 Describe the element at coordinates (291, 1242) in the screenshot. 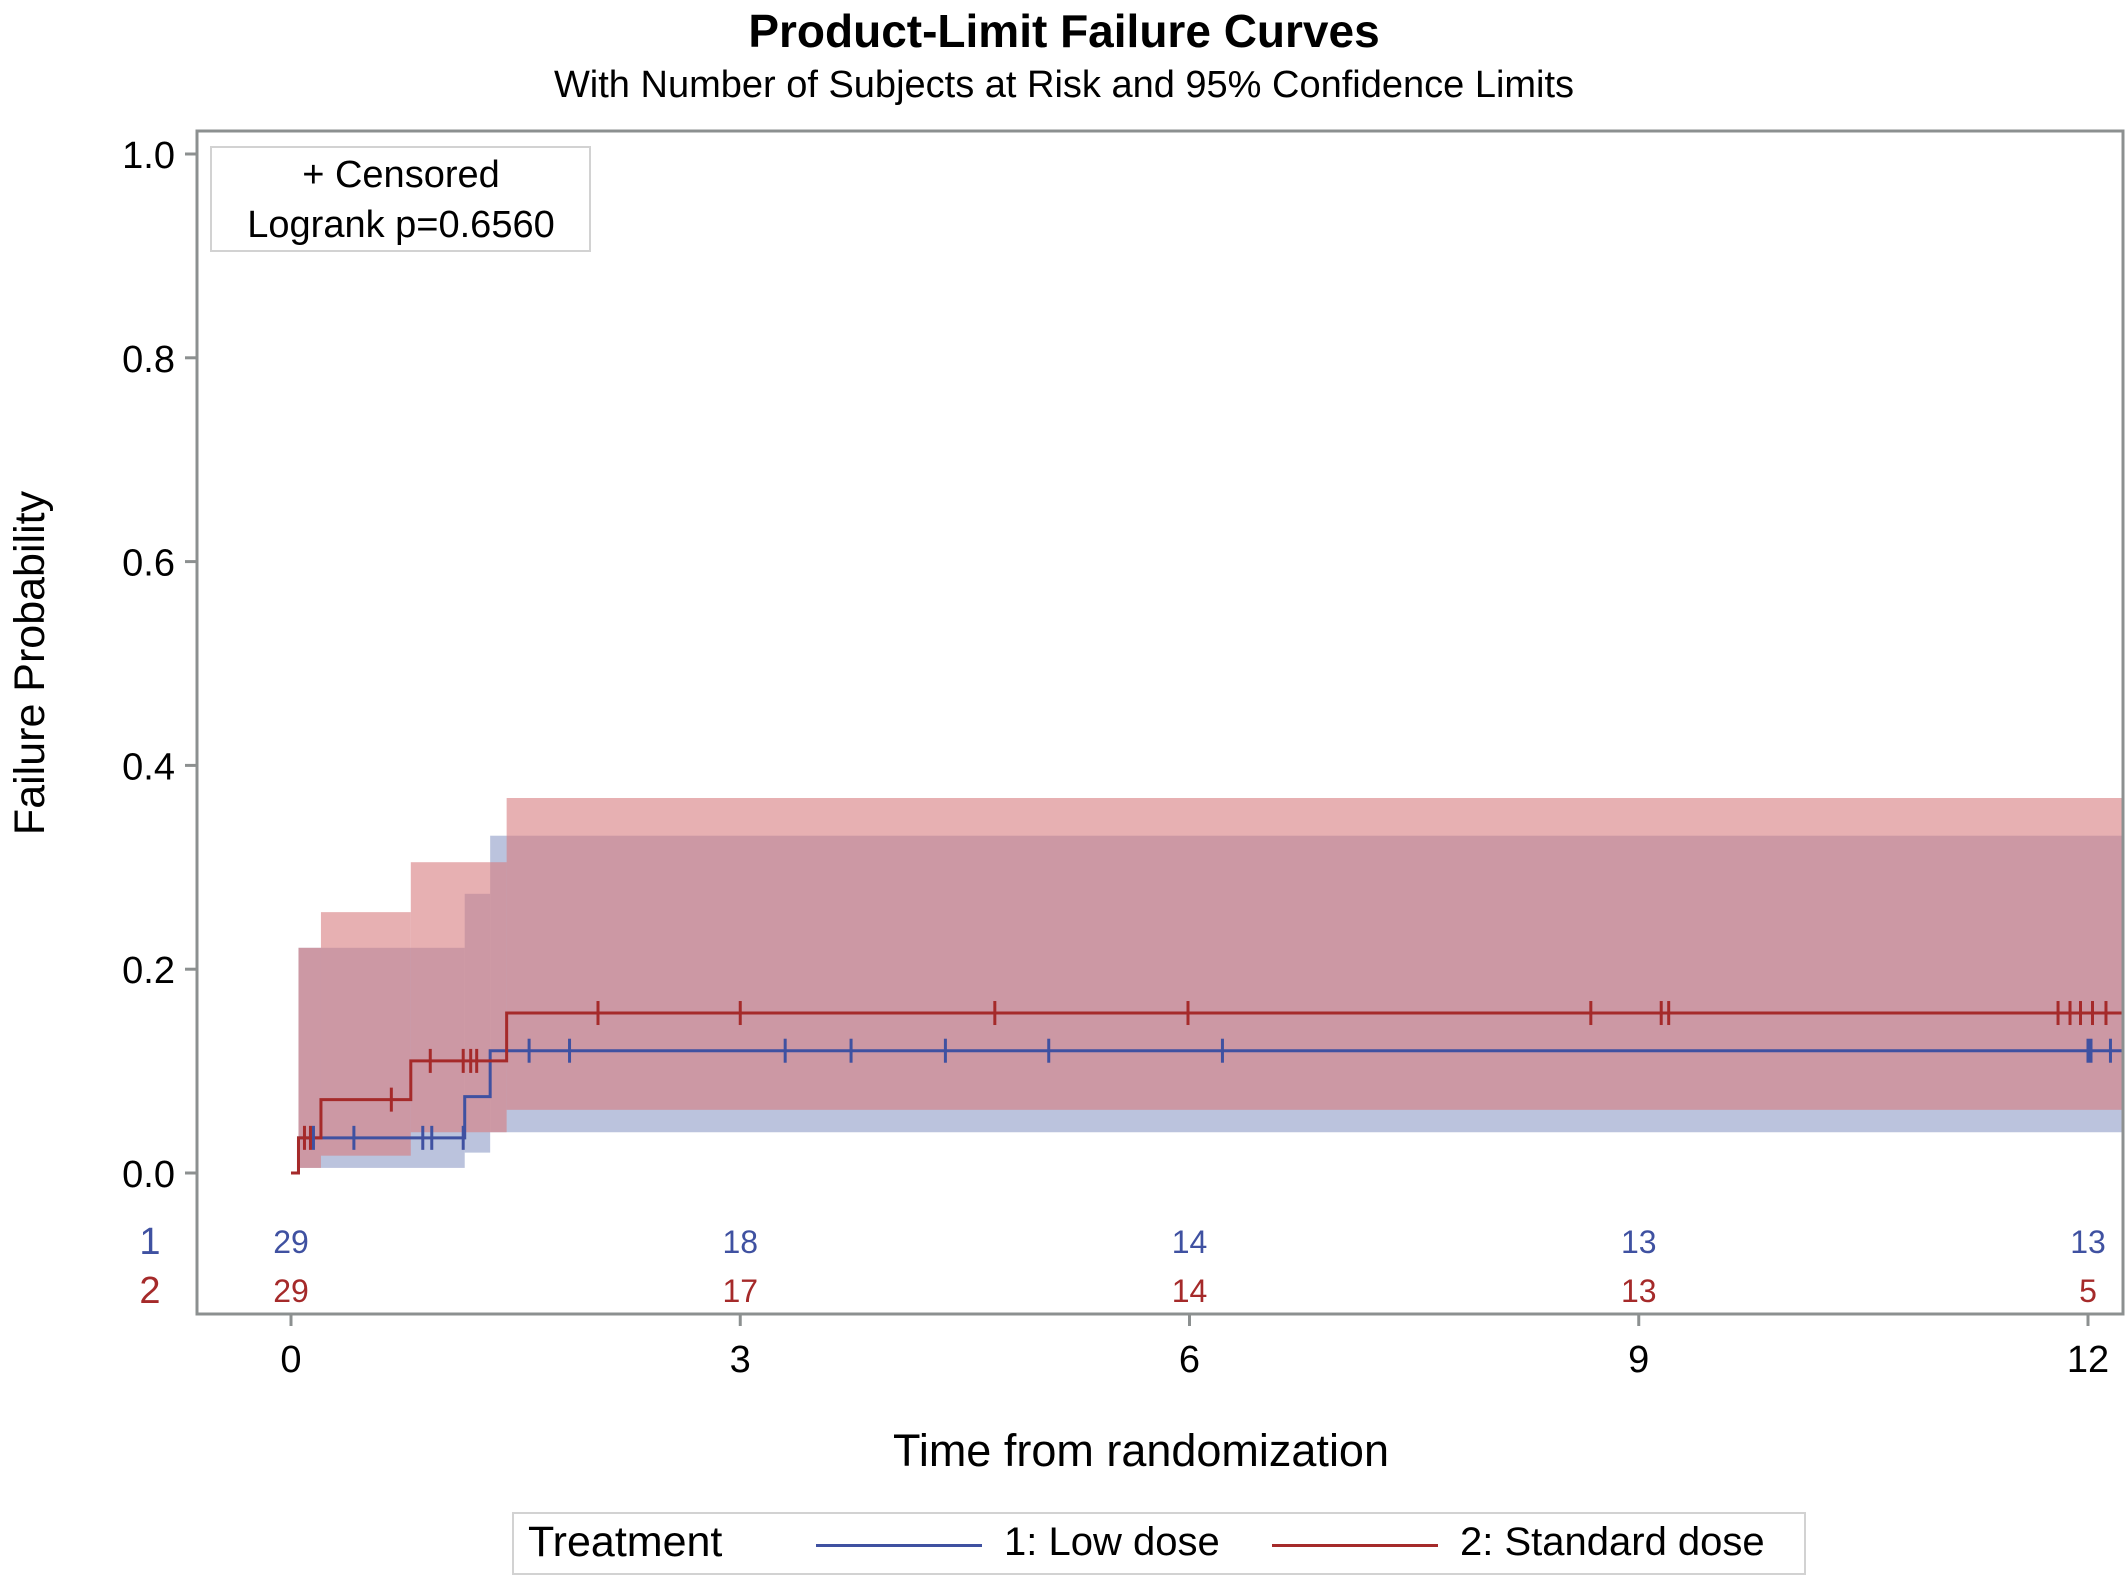

I see `risk-count-group1: 29` at that location.